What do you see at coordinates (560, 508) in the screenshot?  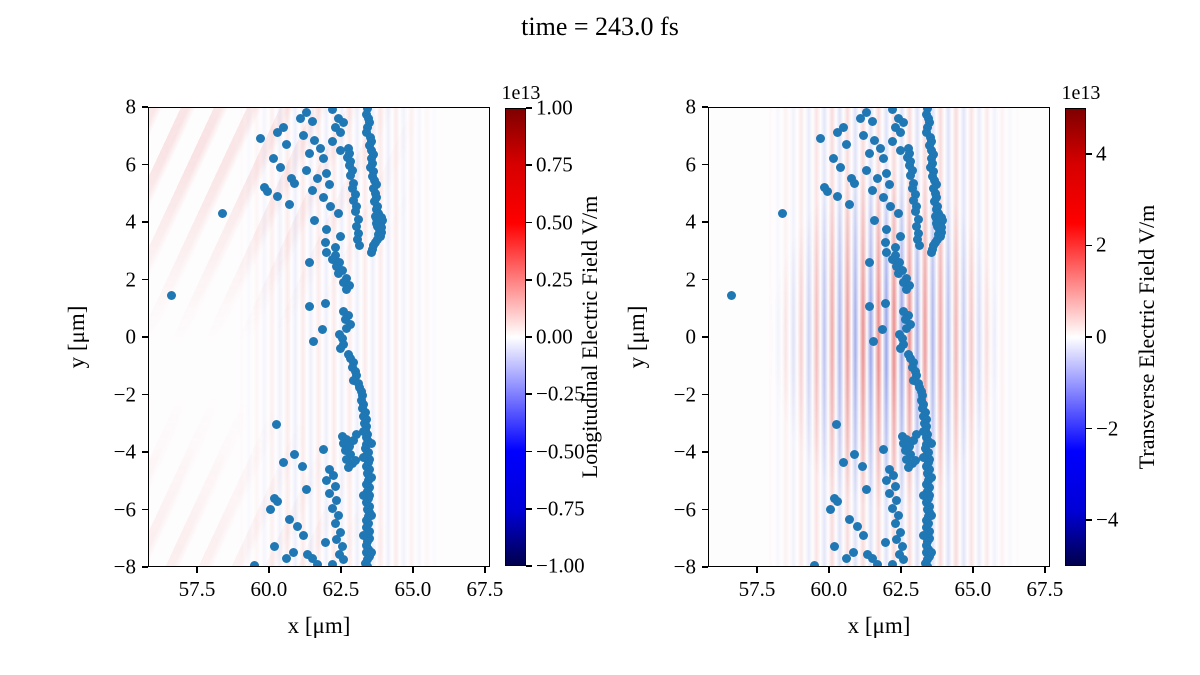 I see `colorbar-tick-label: −0.75` at bounding box center [560, 508].